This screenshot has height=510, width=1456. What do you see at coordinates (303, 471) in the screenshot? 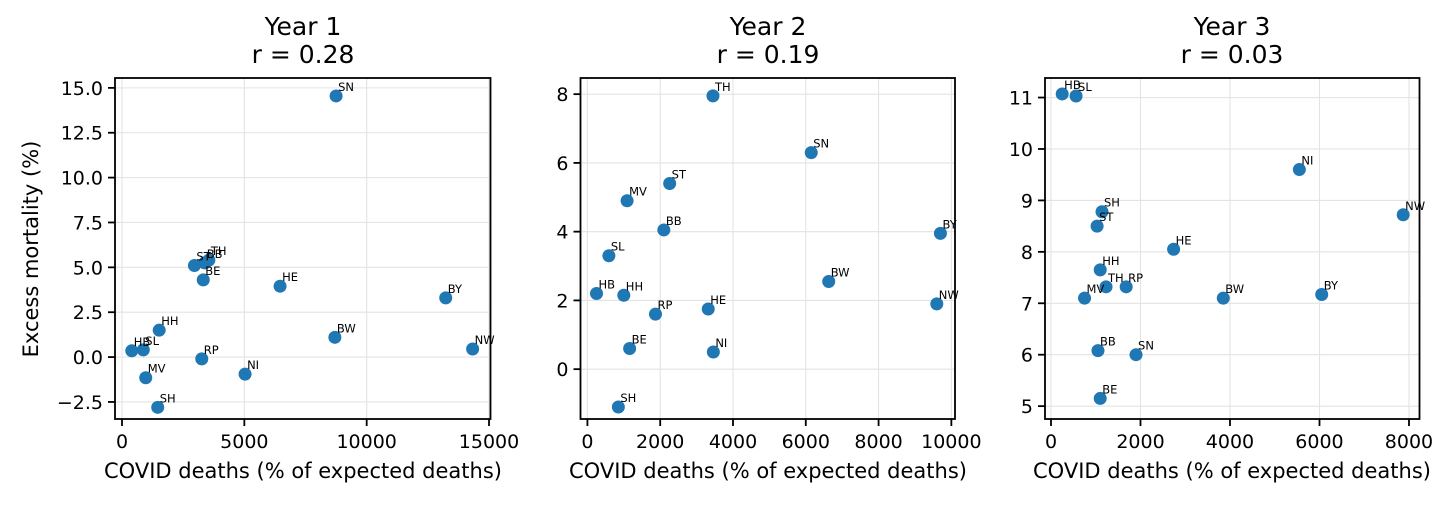
I see `panel1-x-axis-label: COVID deaths (% of expected deaths)` at bounding box center [303, 471].